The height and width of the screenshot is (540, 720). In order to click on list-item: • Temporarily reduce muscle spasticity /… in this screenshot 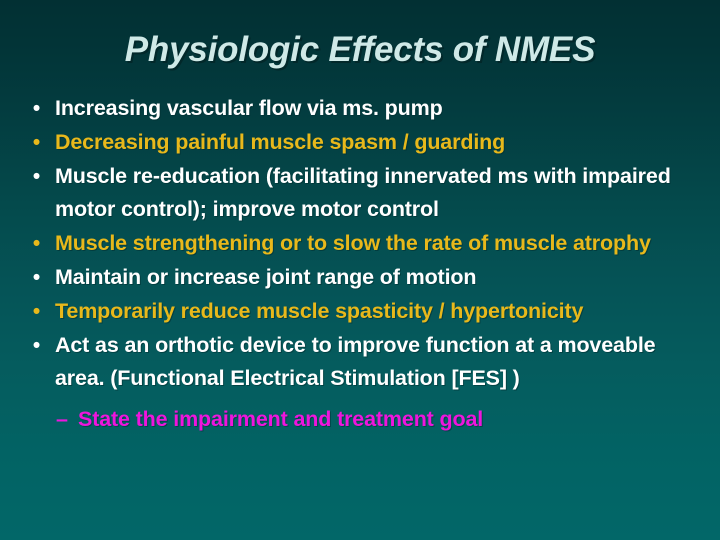, I will do `click(360, 311)`.